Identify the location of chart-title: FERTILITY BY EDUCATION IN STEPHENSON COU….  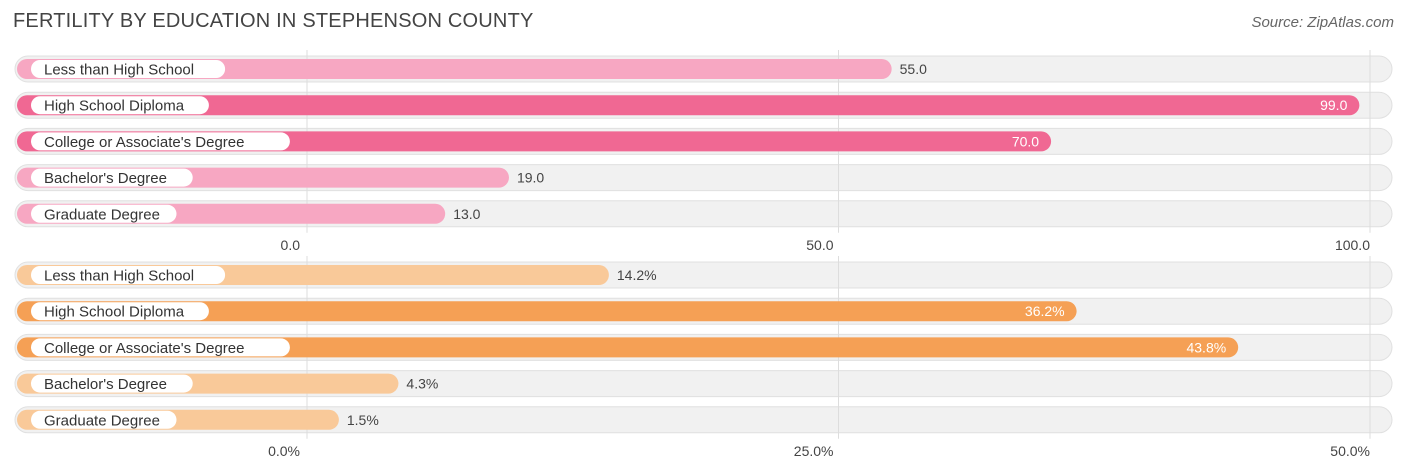
(273, 21).